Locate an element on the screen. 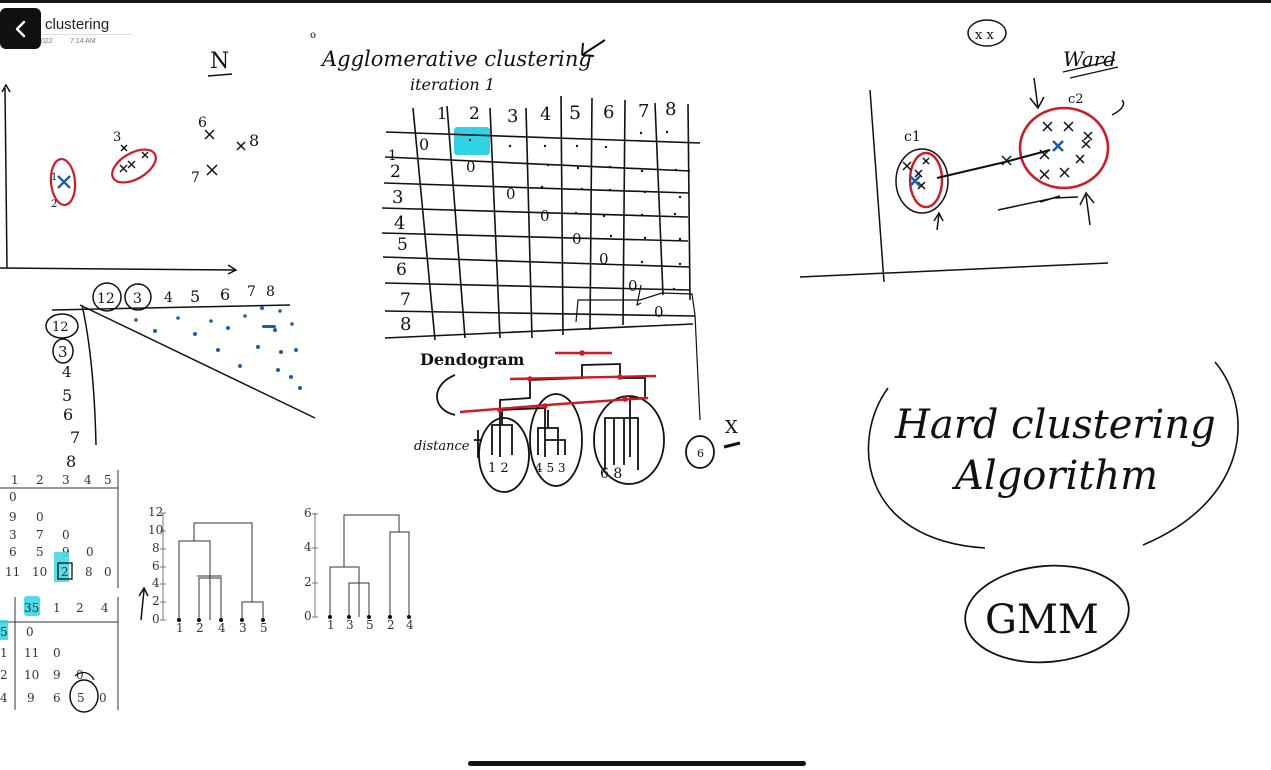 The image size is (1271, 770). small-mark: o is located at coordinates (313, 35).